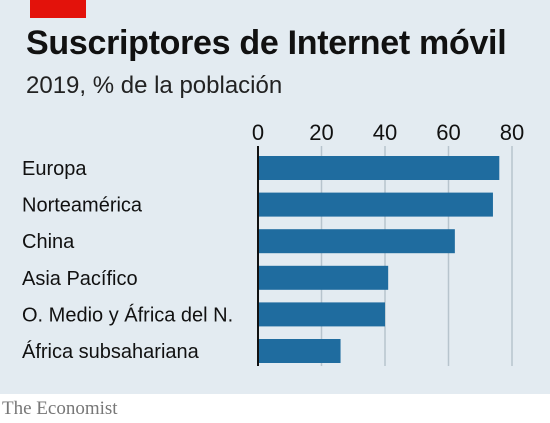  Describe the element at coordinates (82, 206) in the screenshot. I see `category-label: Norteamérica` at that location.